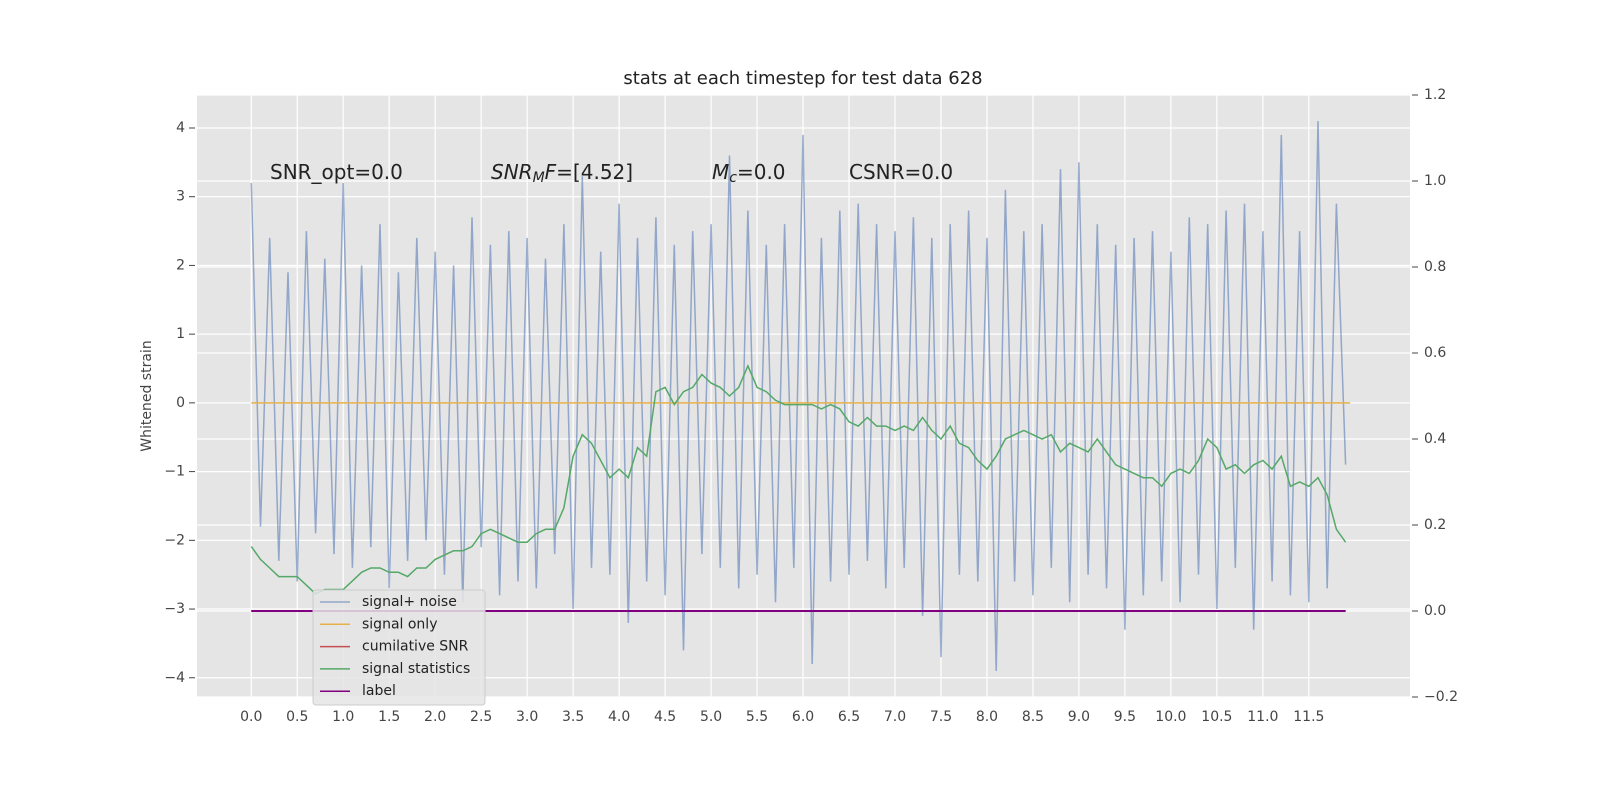 Image resolution: width=1600 pixels, height=800 pixels. What do you see at coordinates (1262, 717) in the screenshot?
I see `x-tick-label: 11.0` at bounding box center [1262, 717].